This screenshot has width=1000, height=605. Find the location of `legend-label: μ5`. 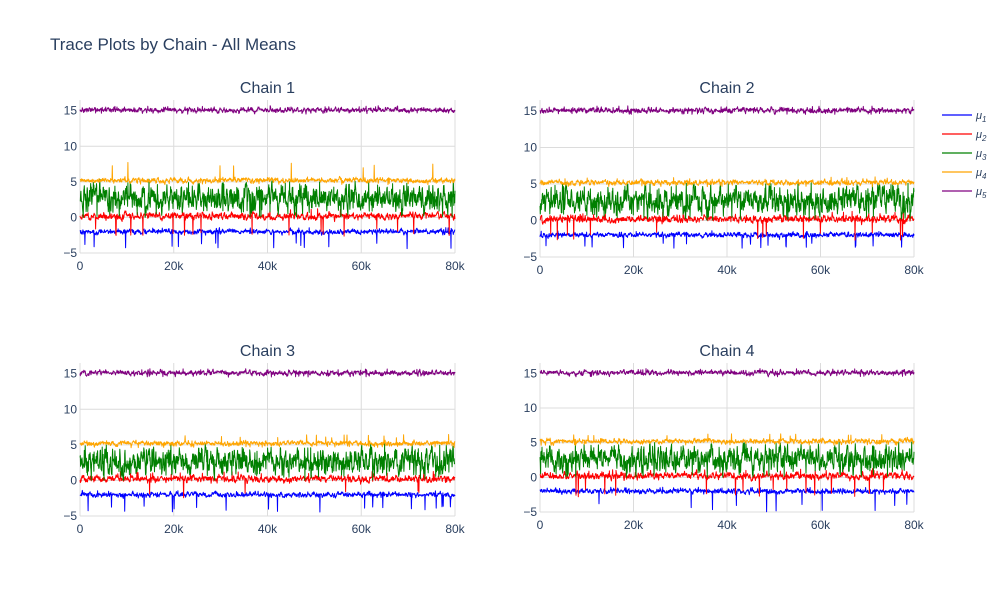

legend-label: μ5 is located at coordinates (981, 193).